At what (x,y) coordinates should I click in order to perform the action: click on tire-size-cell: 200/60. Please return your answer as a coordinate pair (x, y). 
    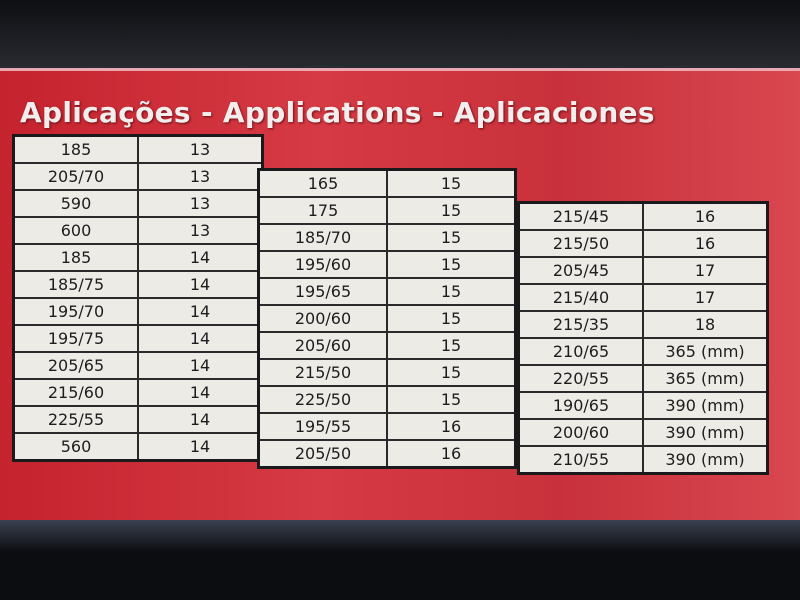
    Looking at the image, I should click on (322, 318).